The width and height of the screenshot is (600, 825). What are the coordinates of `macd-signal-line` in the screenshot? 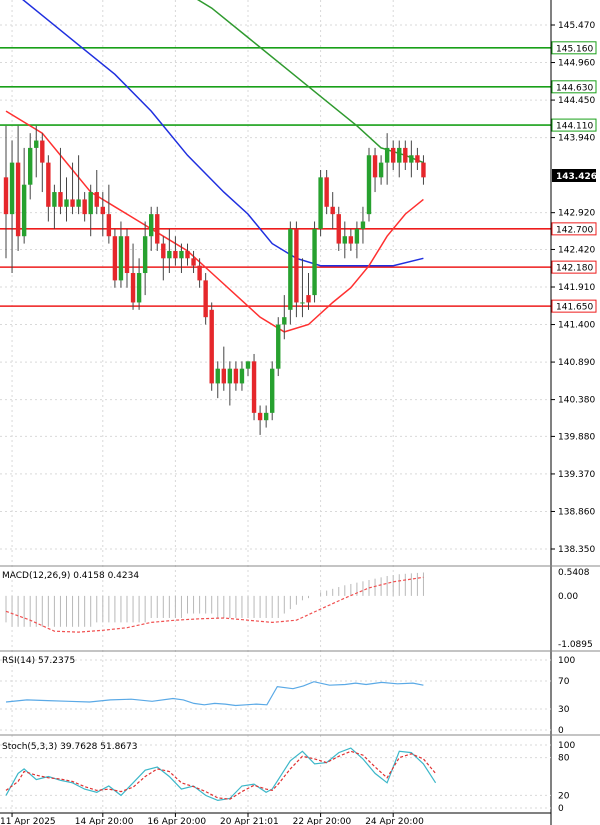 It's located at (214, 604).